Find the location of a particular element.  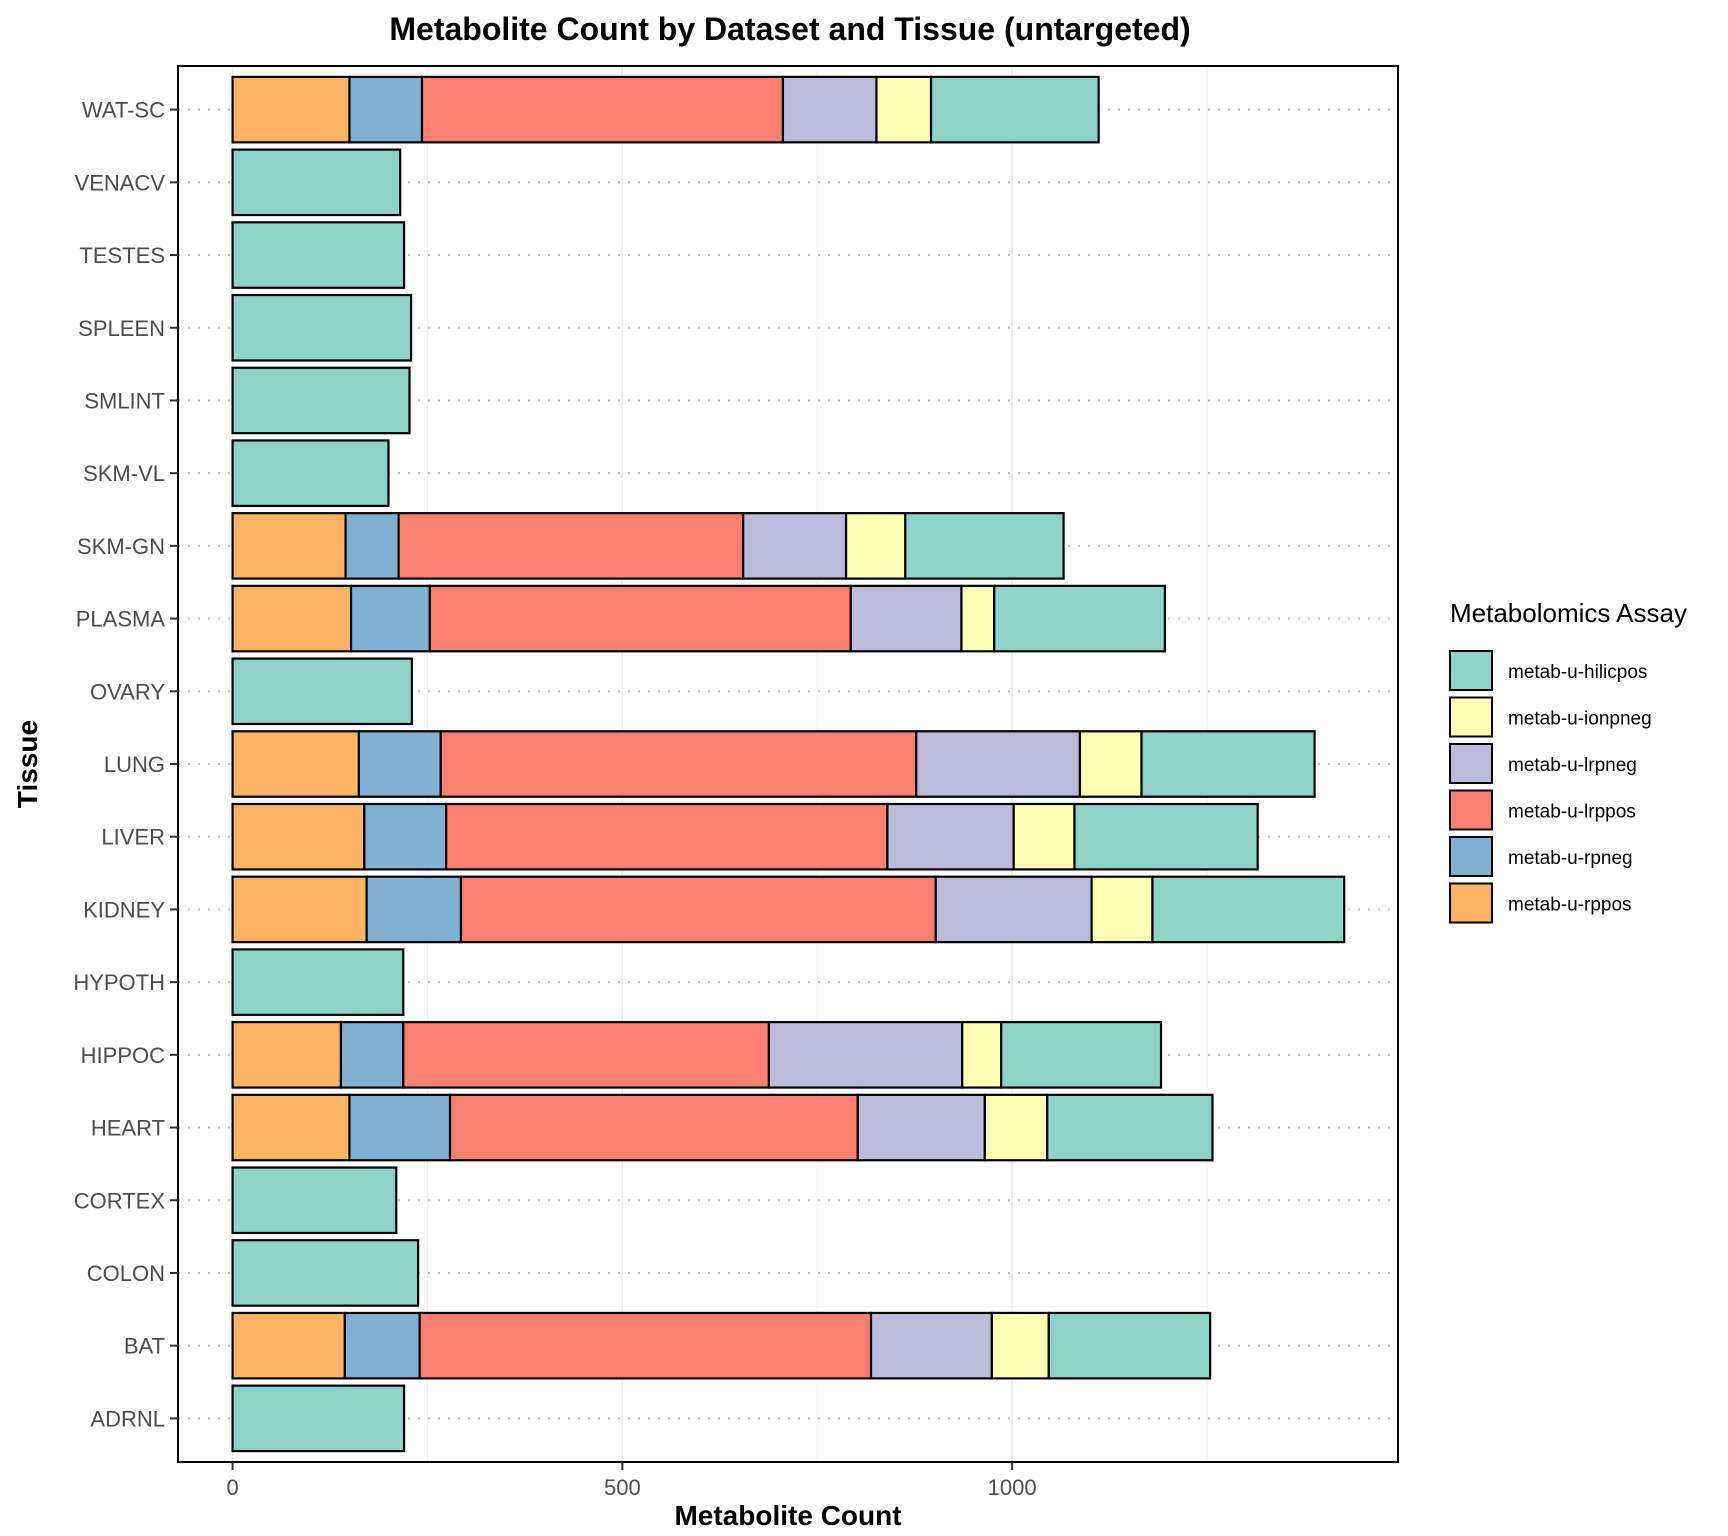

y-tick-label: COLON is located at coordinates (126, 1273).